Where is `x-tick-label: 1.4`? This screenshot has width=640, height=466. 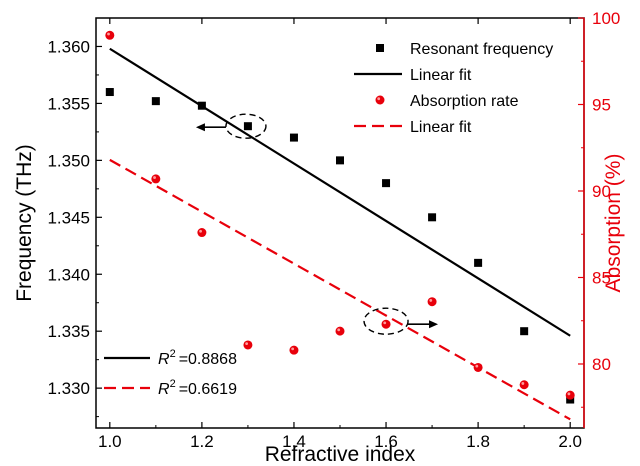
x-tick-label: 1.4 is located at coordinates (294, 441).